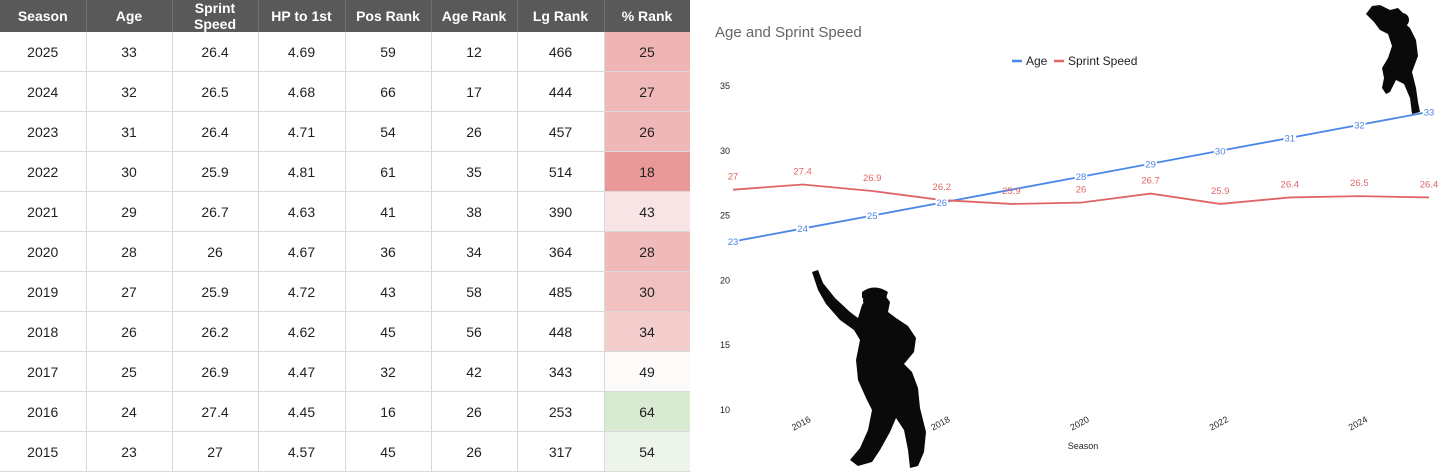  I want to click on table-cell: 29, so click(129, 211).